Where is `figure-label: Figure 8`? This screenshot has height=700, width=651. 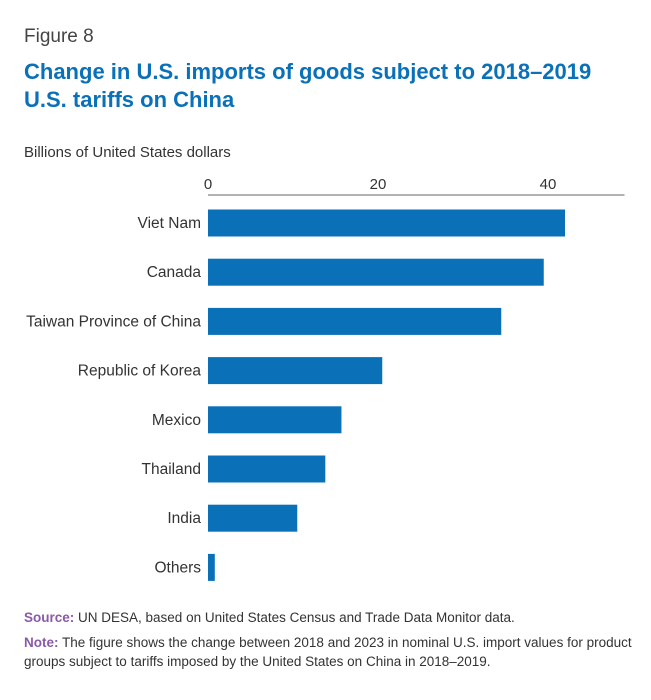
figure-label: Figure 8 is located at coordinates (59, 36).